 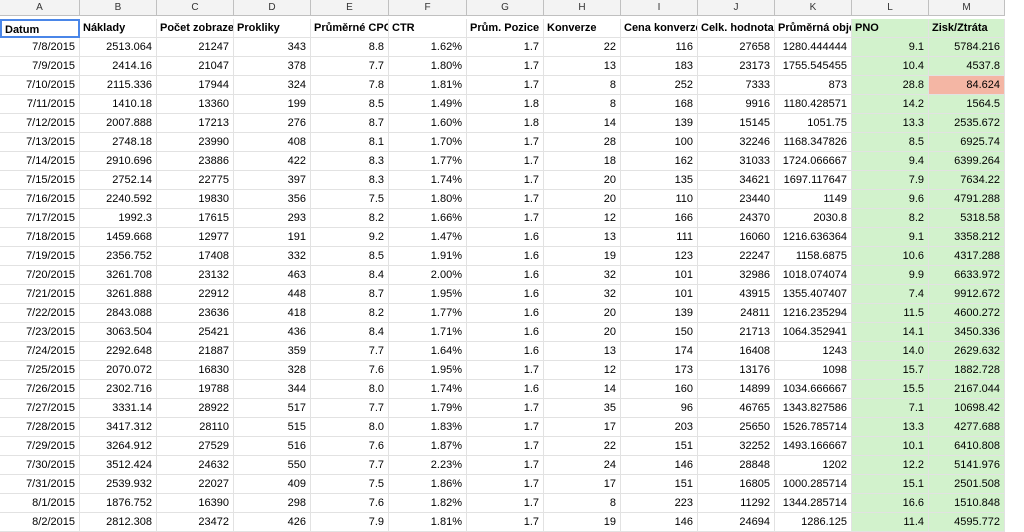 What do you see at coordinates (195, 47) in the screenshot?
I see `data-cell: 21247` at bounding box center [195, 47].